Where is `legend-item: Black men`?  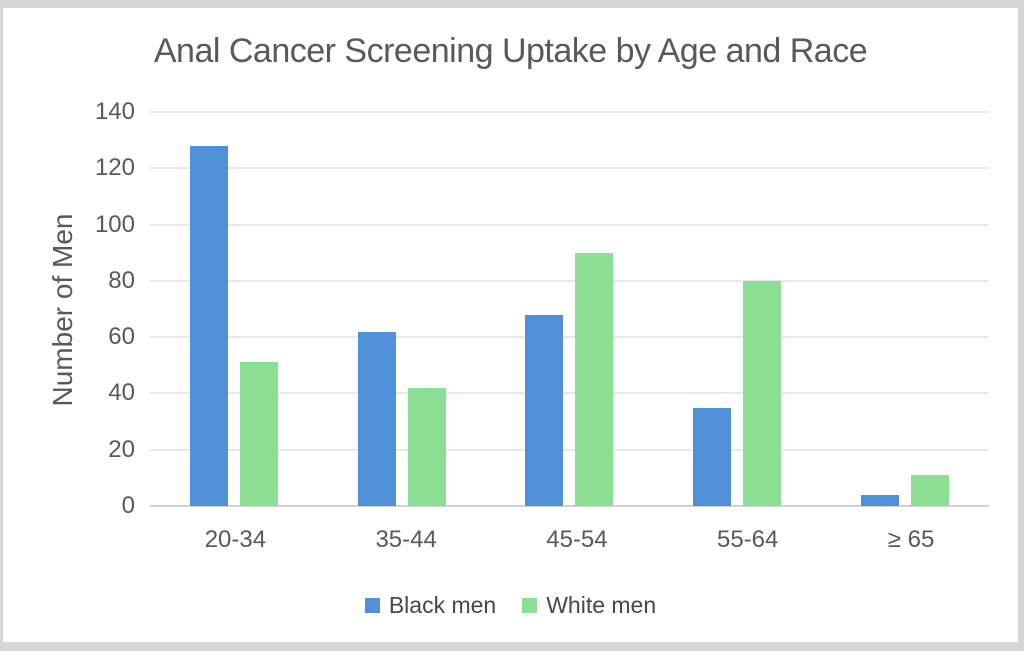
legend-item: Black men is located at coordinates (430, 605).